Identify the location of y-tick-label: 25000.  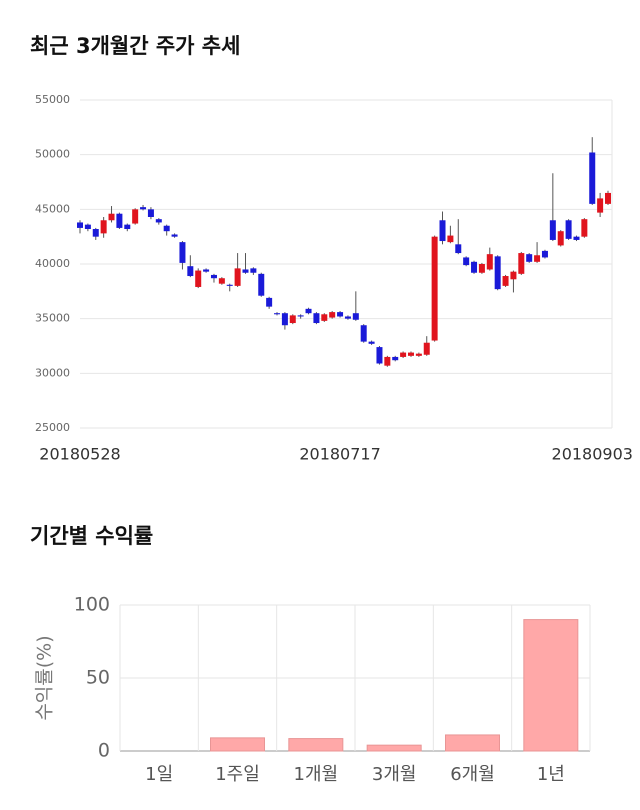
(52, 427).